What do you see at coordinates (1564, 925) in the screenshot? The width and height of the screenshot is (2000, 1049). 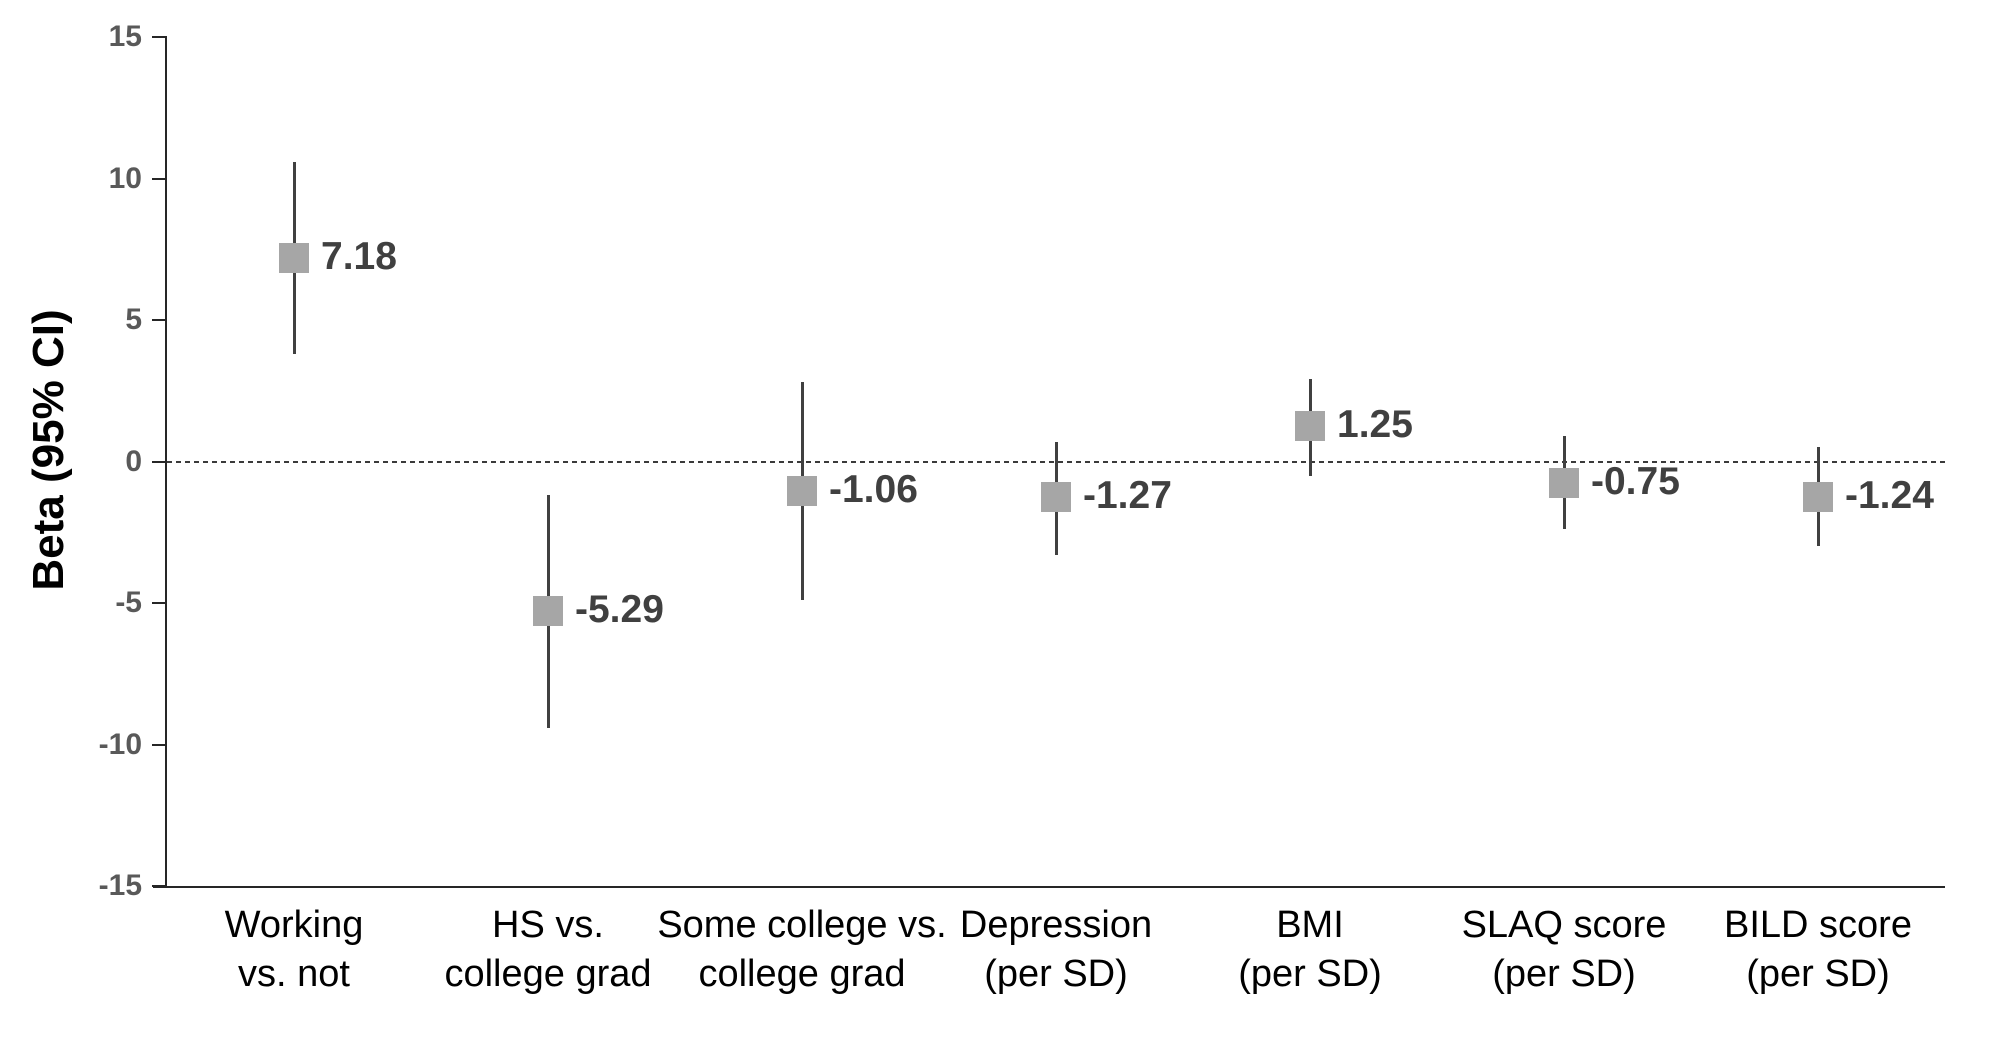 I see `category-label-line: SLAQ score` at bounding box center [1564, 925].